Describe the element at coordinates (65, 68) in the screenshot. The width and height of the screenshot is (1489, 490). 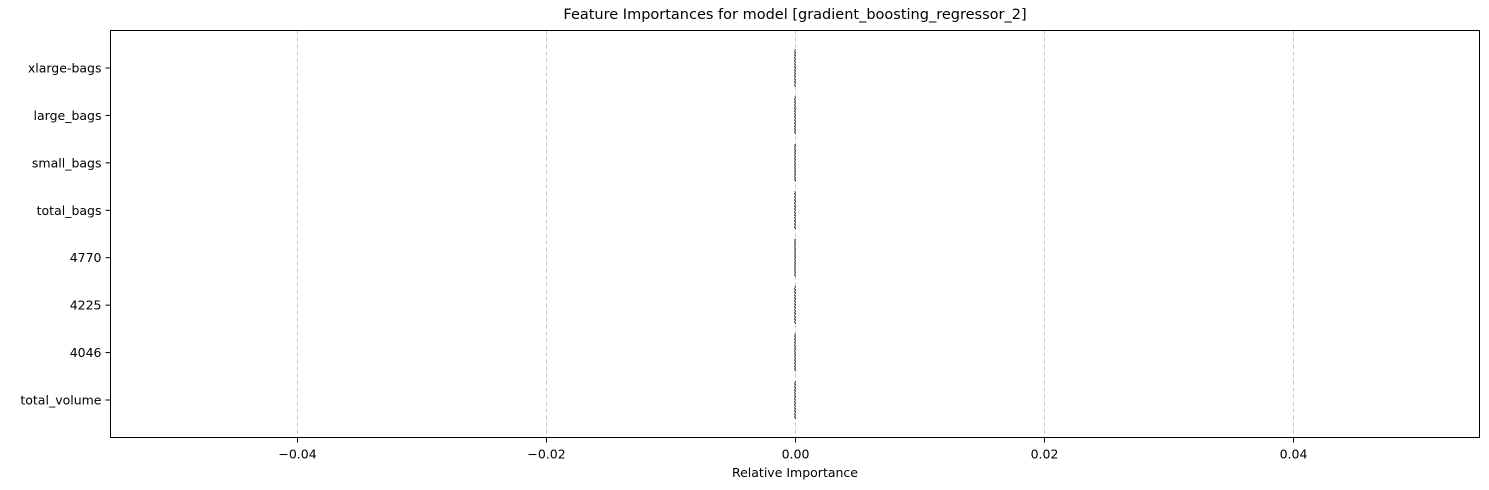
I see `y-tick-label: xlarge-bags` at that location.